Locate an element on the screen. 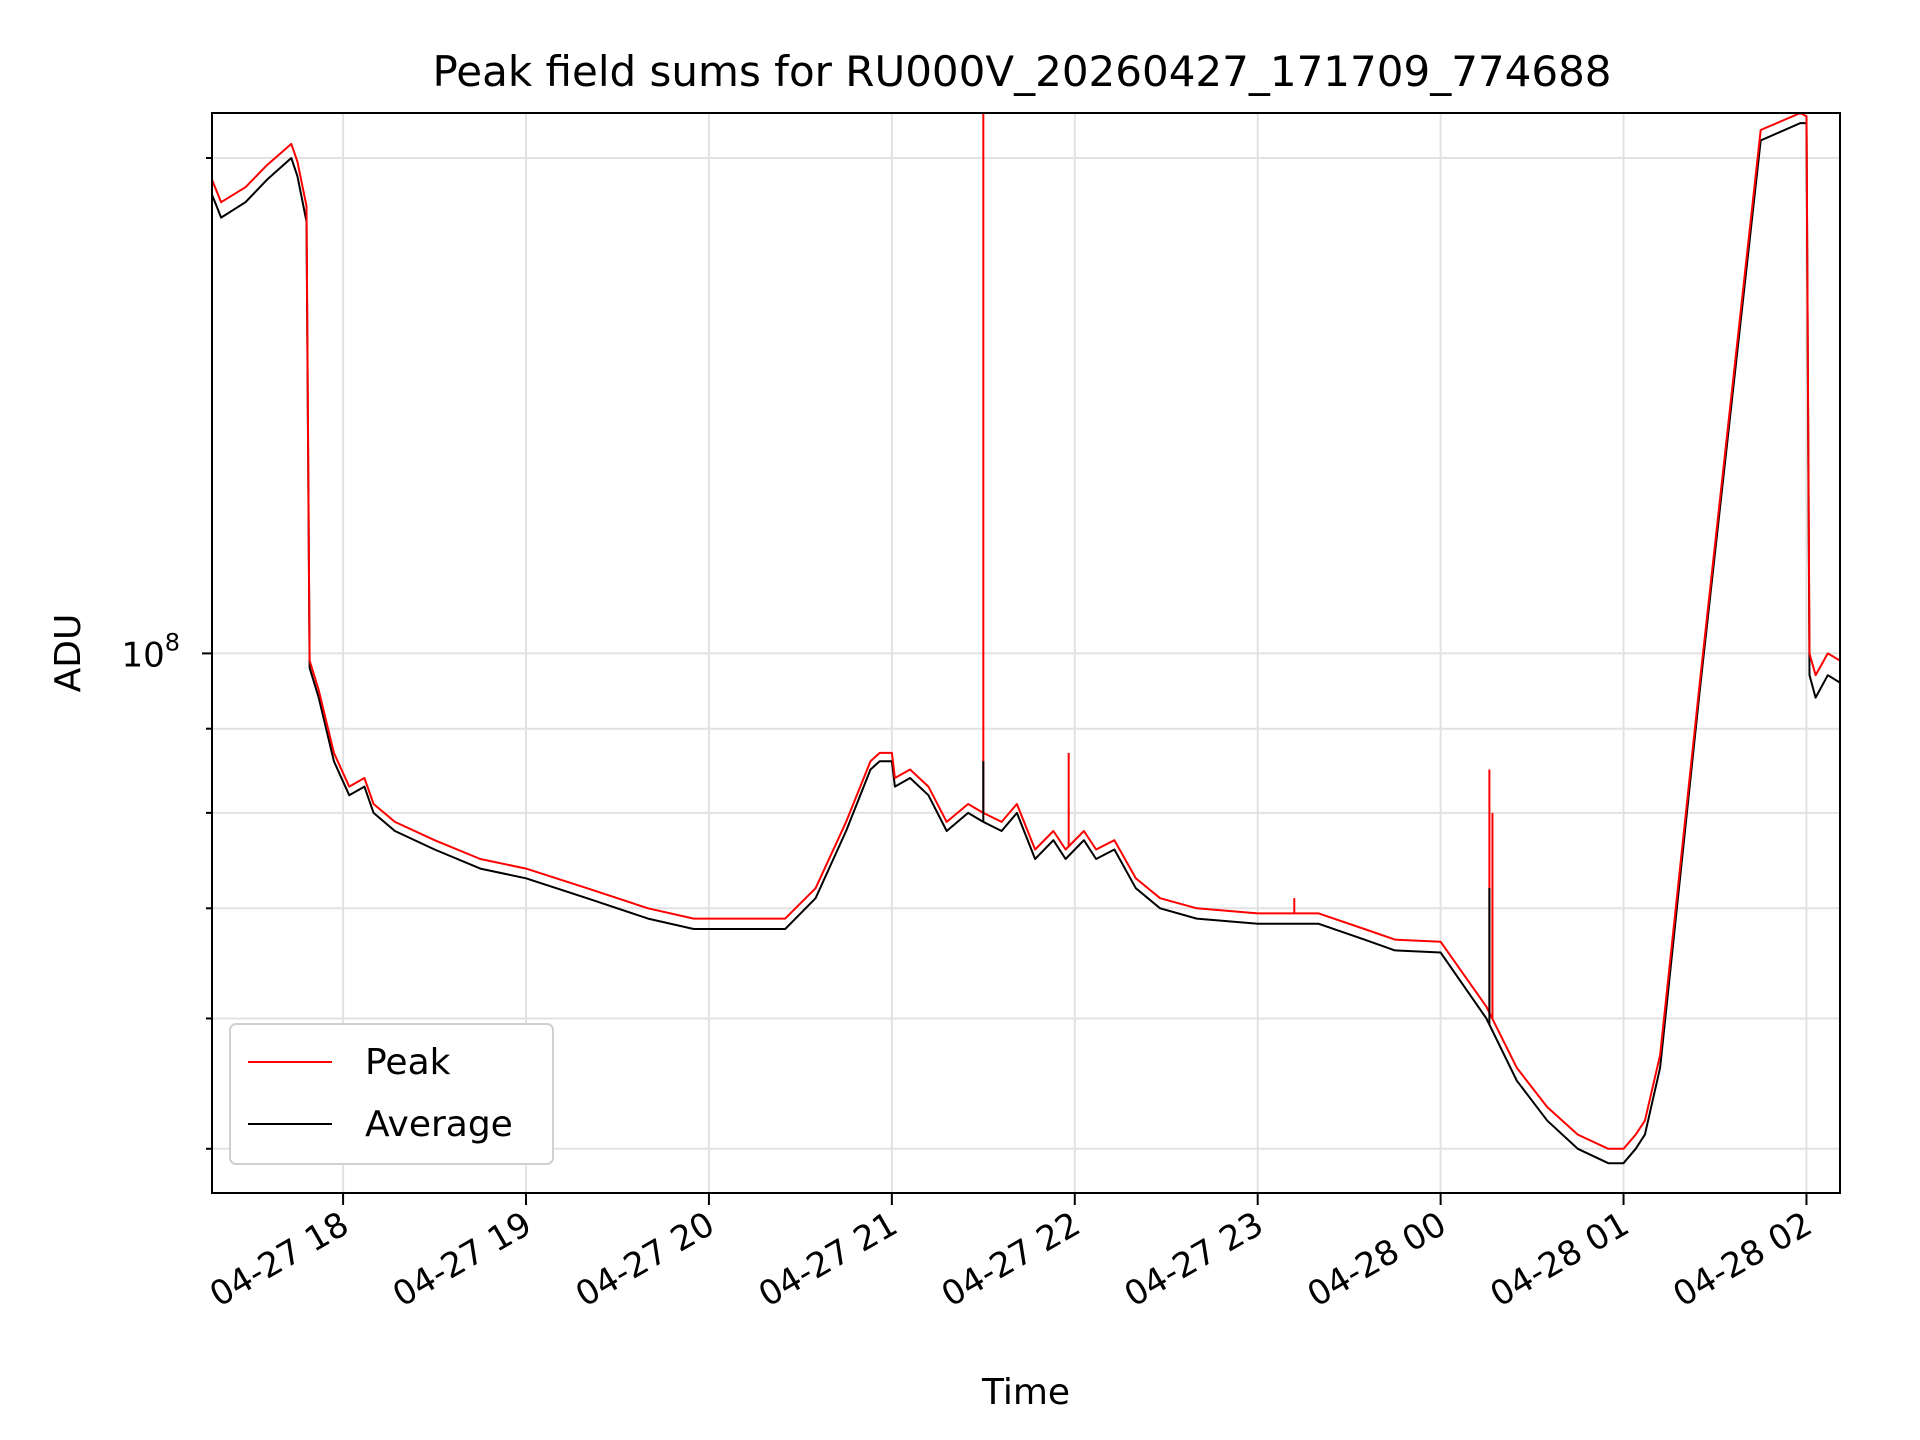 The height and width of the screenshot is (1440, 1920). legend: Peak Average is located at coordinates (391, 1094).